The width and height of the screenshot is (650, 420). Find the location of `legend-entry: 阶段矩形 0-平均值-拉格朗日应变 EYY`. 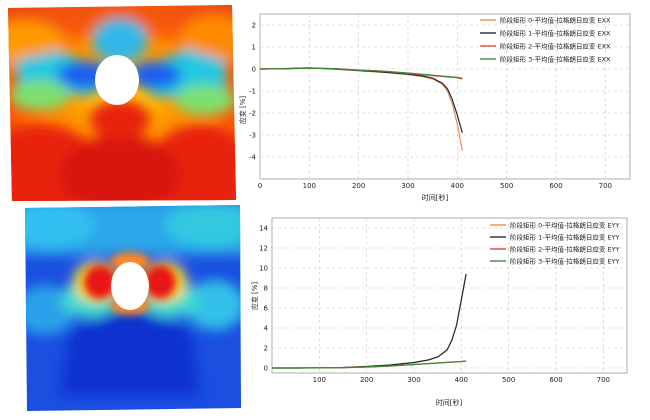

legend-entry: 阶段矩形 0-平均值-拉格朗日应变 EYY is located at coordinates (565, 225).